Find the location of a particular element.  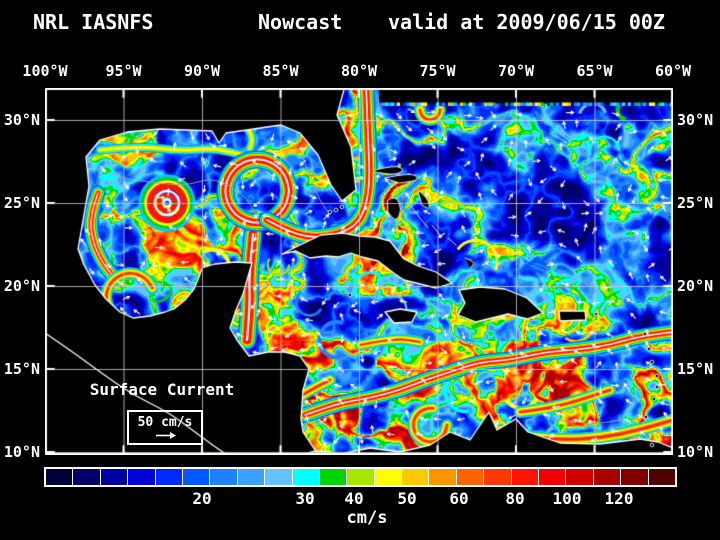

left-axis-label: 25°N is located at coordinates (21, 203).